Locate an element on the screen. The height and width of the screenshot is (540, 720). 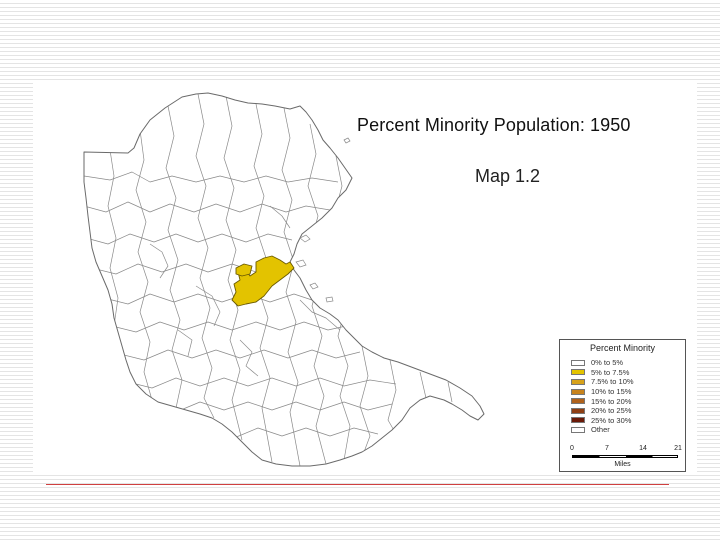
legend-label: 0% to 5% is located at coordinates (607, 363).